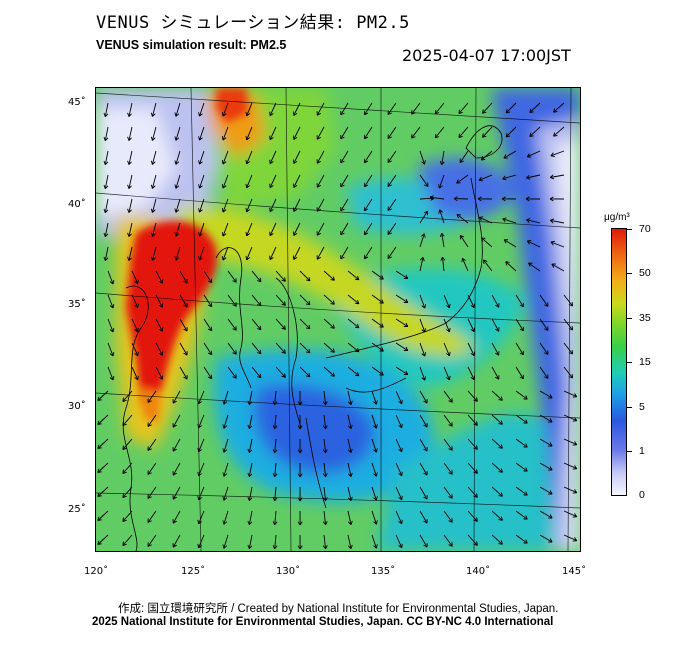 The width and height of the screenshot is (700, 649). I want to click on lon-label-125: 125˚, so click(193, 571).